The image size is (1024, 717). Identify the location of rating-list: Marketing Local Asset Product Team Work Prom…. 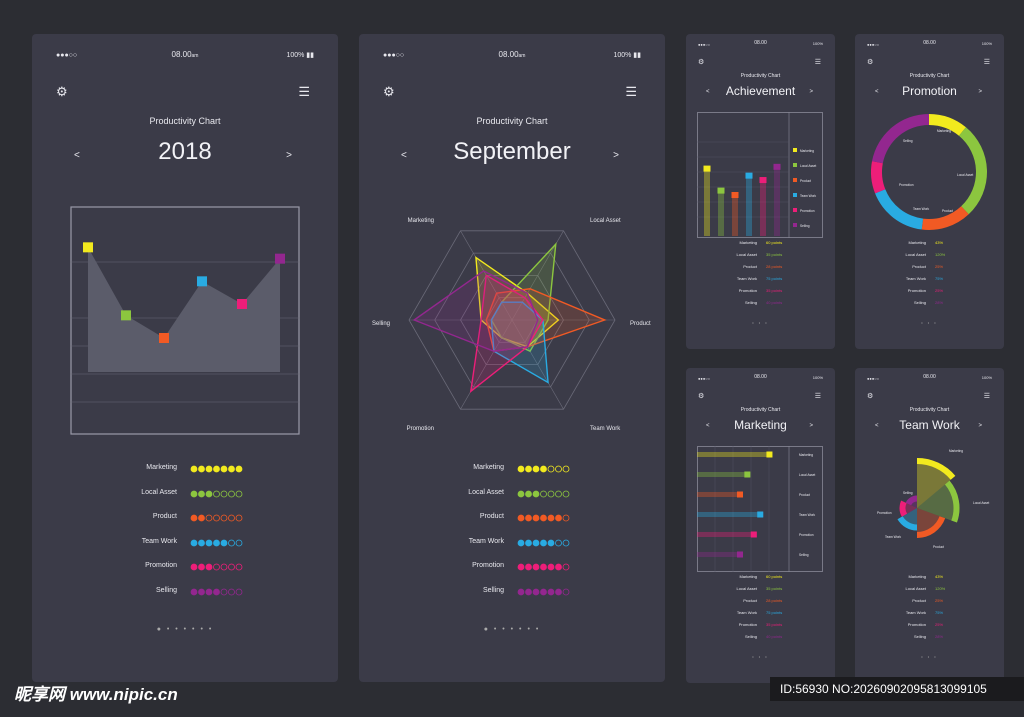
(185, 539).